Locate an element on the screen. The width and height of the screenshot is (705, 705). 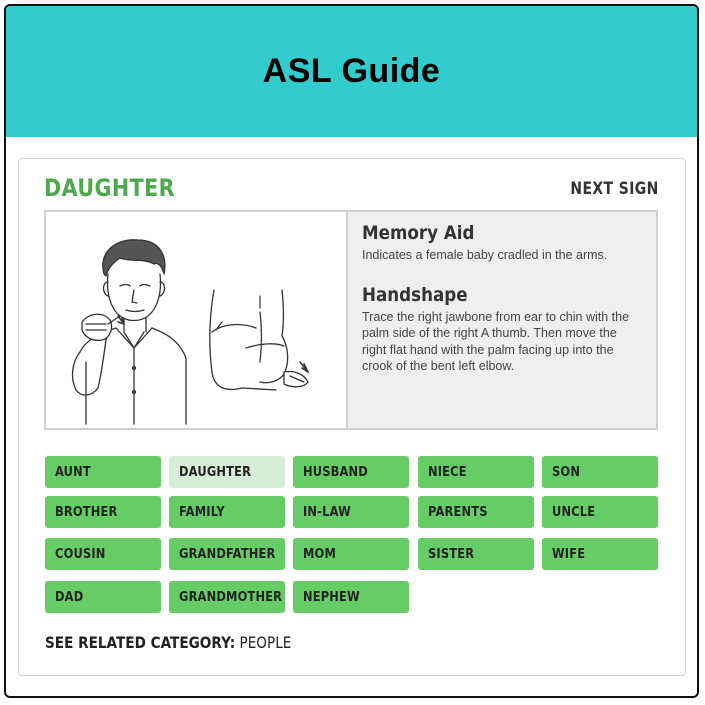
app-title: ASL Guide is located at coordinates (351, 71).